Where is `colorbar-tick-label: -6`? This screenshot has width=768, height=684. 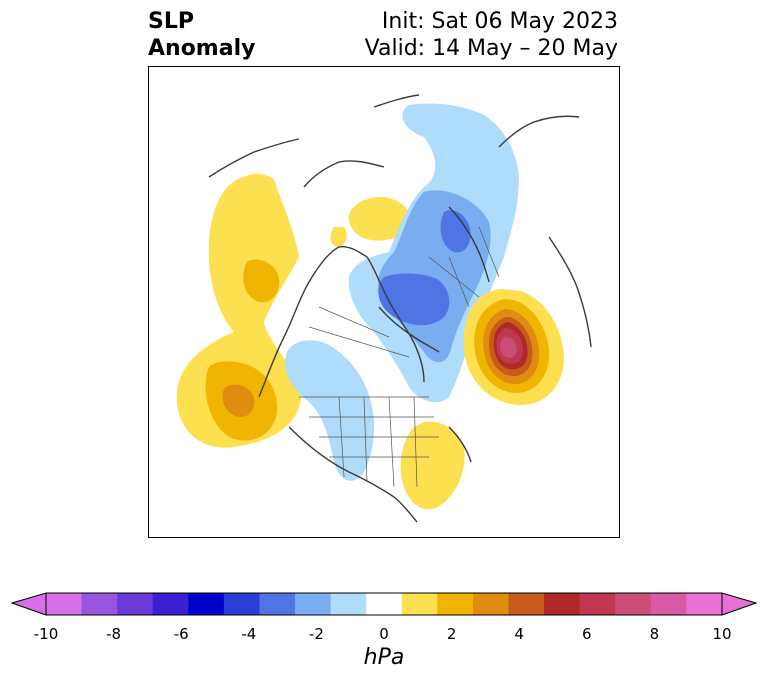 colorbar-tick-label: -6 is located at coordinates (181, 634).